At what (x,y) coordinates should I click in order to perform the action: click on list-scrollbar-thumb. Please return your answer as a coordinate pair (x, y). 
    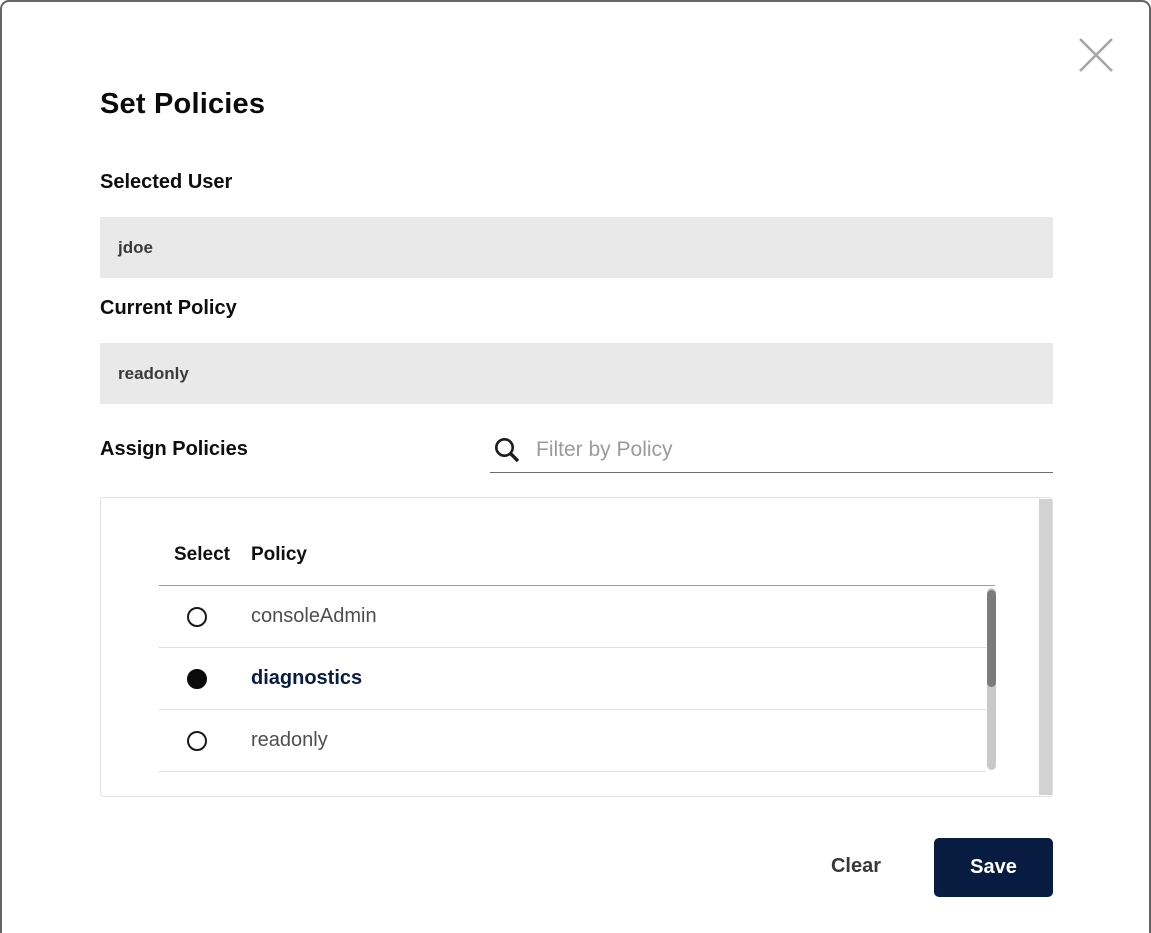
    Looking at the image, I should click on (991, 638).